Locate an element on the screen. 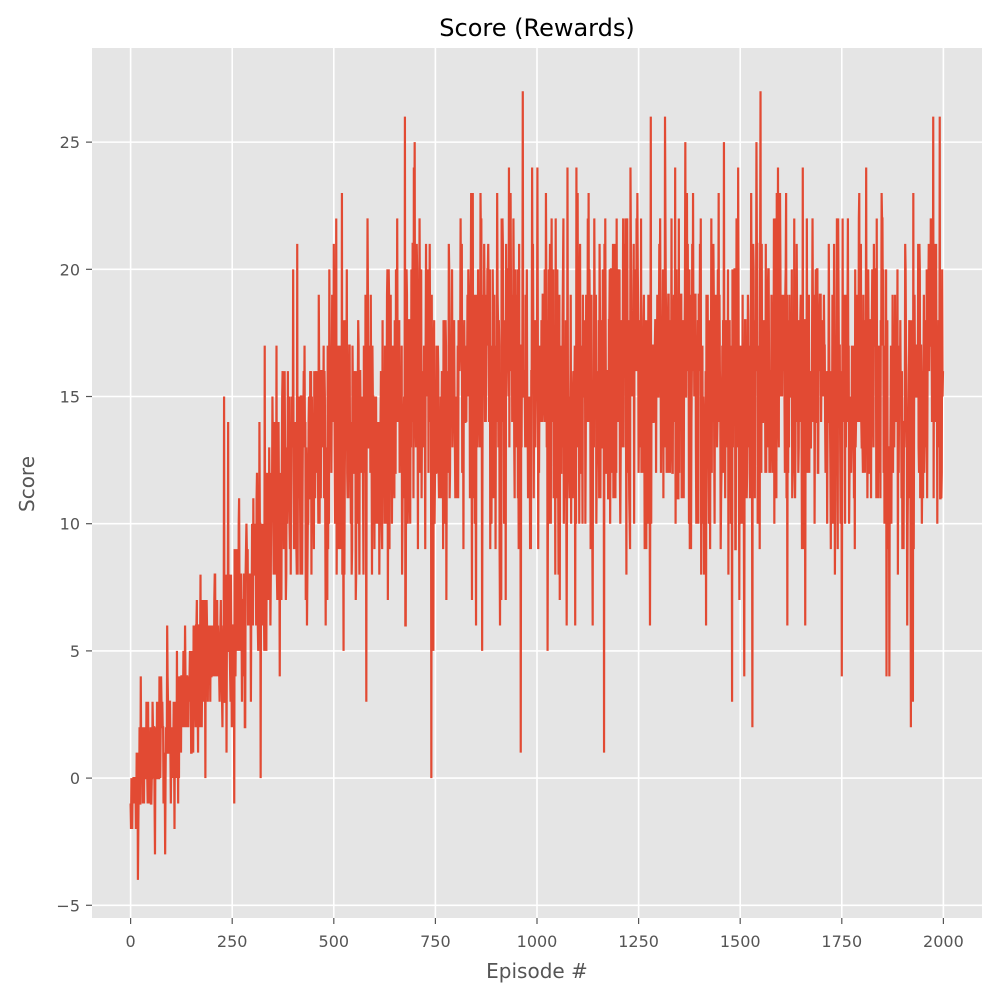  x-tick-label: 1750 is located at coordinates (841, 941).